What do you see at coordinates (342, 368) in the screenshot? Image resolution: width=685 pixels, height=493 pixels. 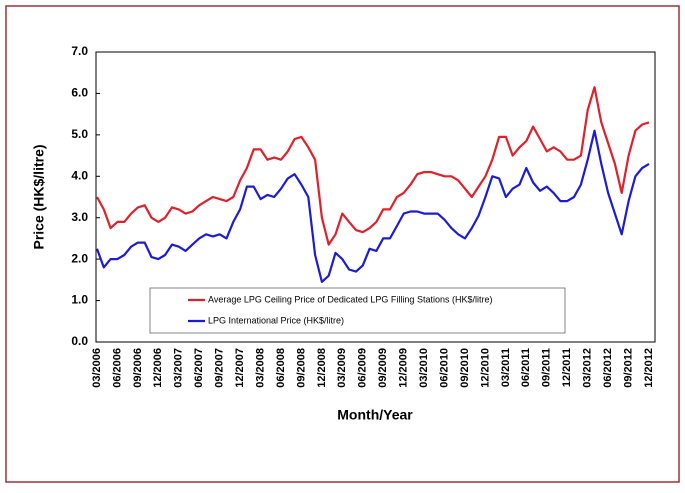 I see `x-tick-label: 03/2009` at bounding box center [342, 368].